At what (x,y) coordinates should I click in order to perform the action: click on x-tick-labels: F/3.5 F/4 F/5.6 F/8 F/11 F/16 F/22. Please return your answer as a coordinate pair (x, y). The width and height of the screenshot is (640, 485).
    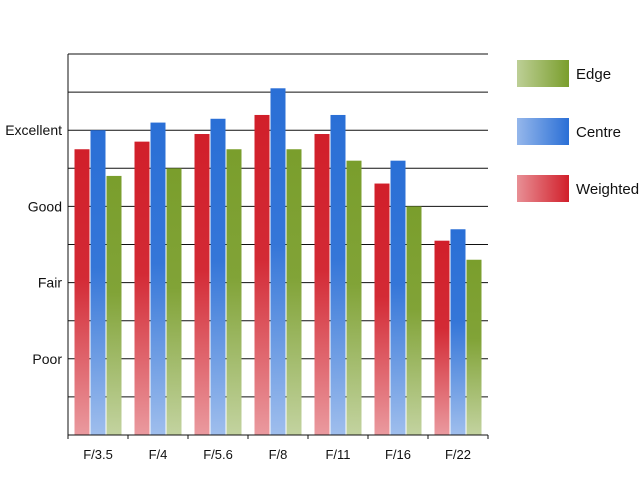
    Looking at the image, I should click on (277, 454).